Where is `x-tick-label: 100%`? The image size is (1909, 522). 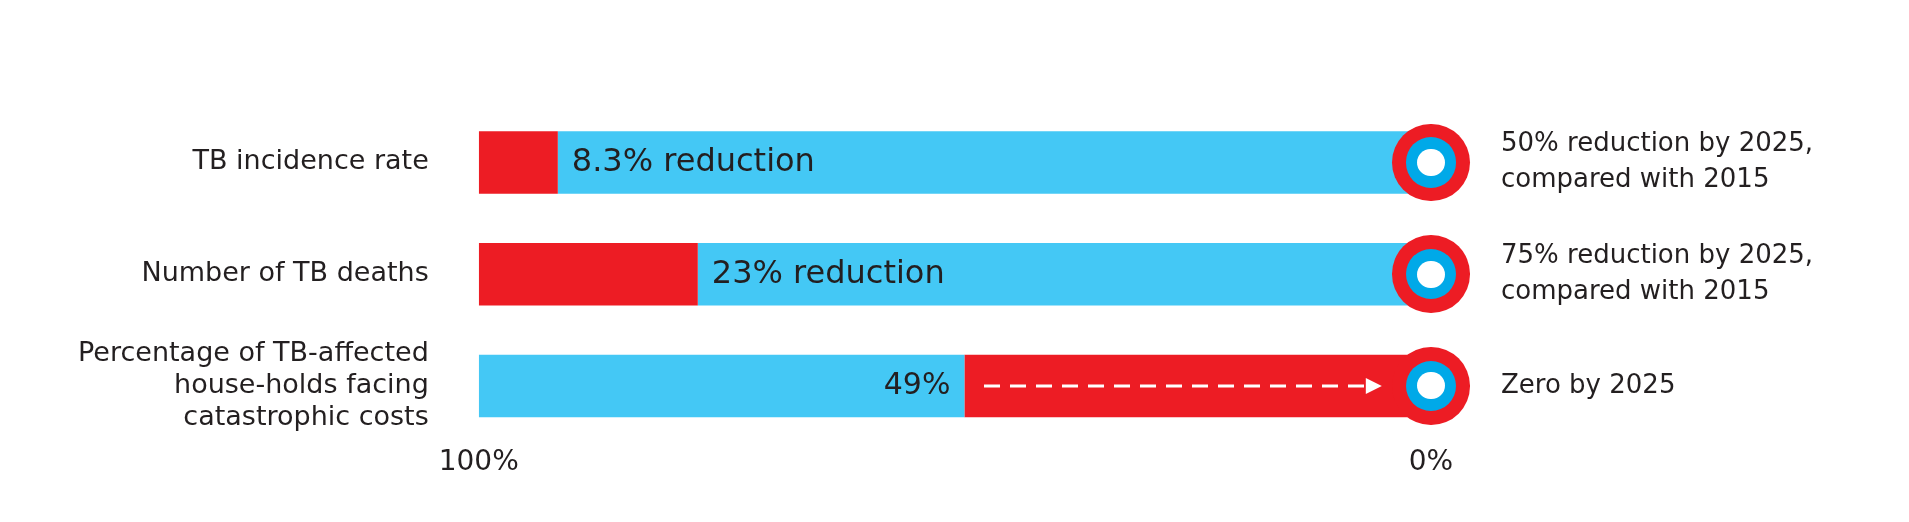
x-tick-label: 100% is located at coordinates (478, 460).